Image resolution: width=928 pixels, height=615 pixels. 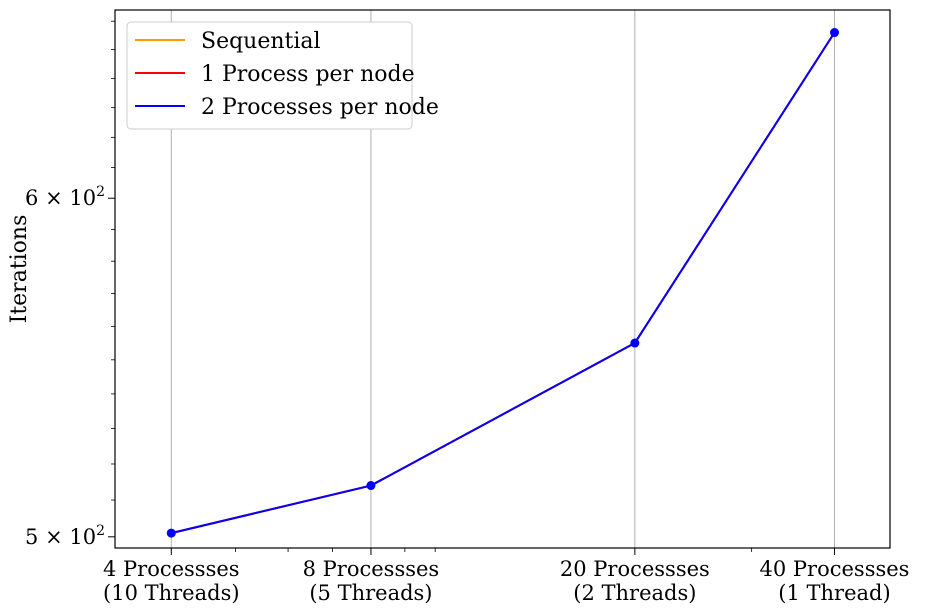 What do you see at coordinates (65, 536) in the screenshot?
I see `y-tick-label: 5 × 102` at bounding box center [65, 536].